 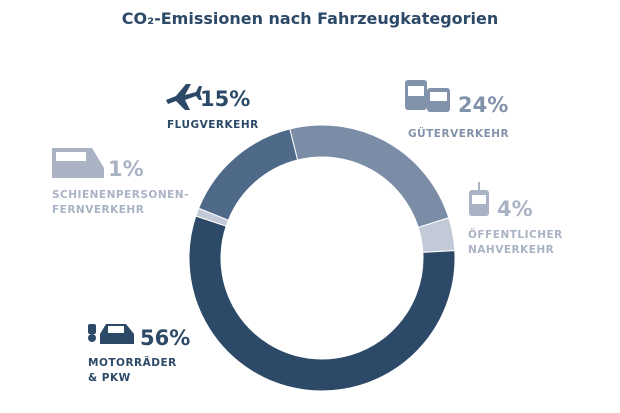 What do you see at coordinates (427, 96) in the screenshot?
I see `truck-bus-icon` at bounding box center [427, 96].